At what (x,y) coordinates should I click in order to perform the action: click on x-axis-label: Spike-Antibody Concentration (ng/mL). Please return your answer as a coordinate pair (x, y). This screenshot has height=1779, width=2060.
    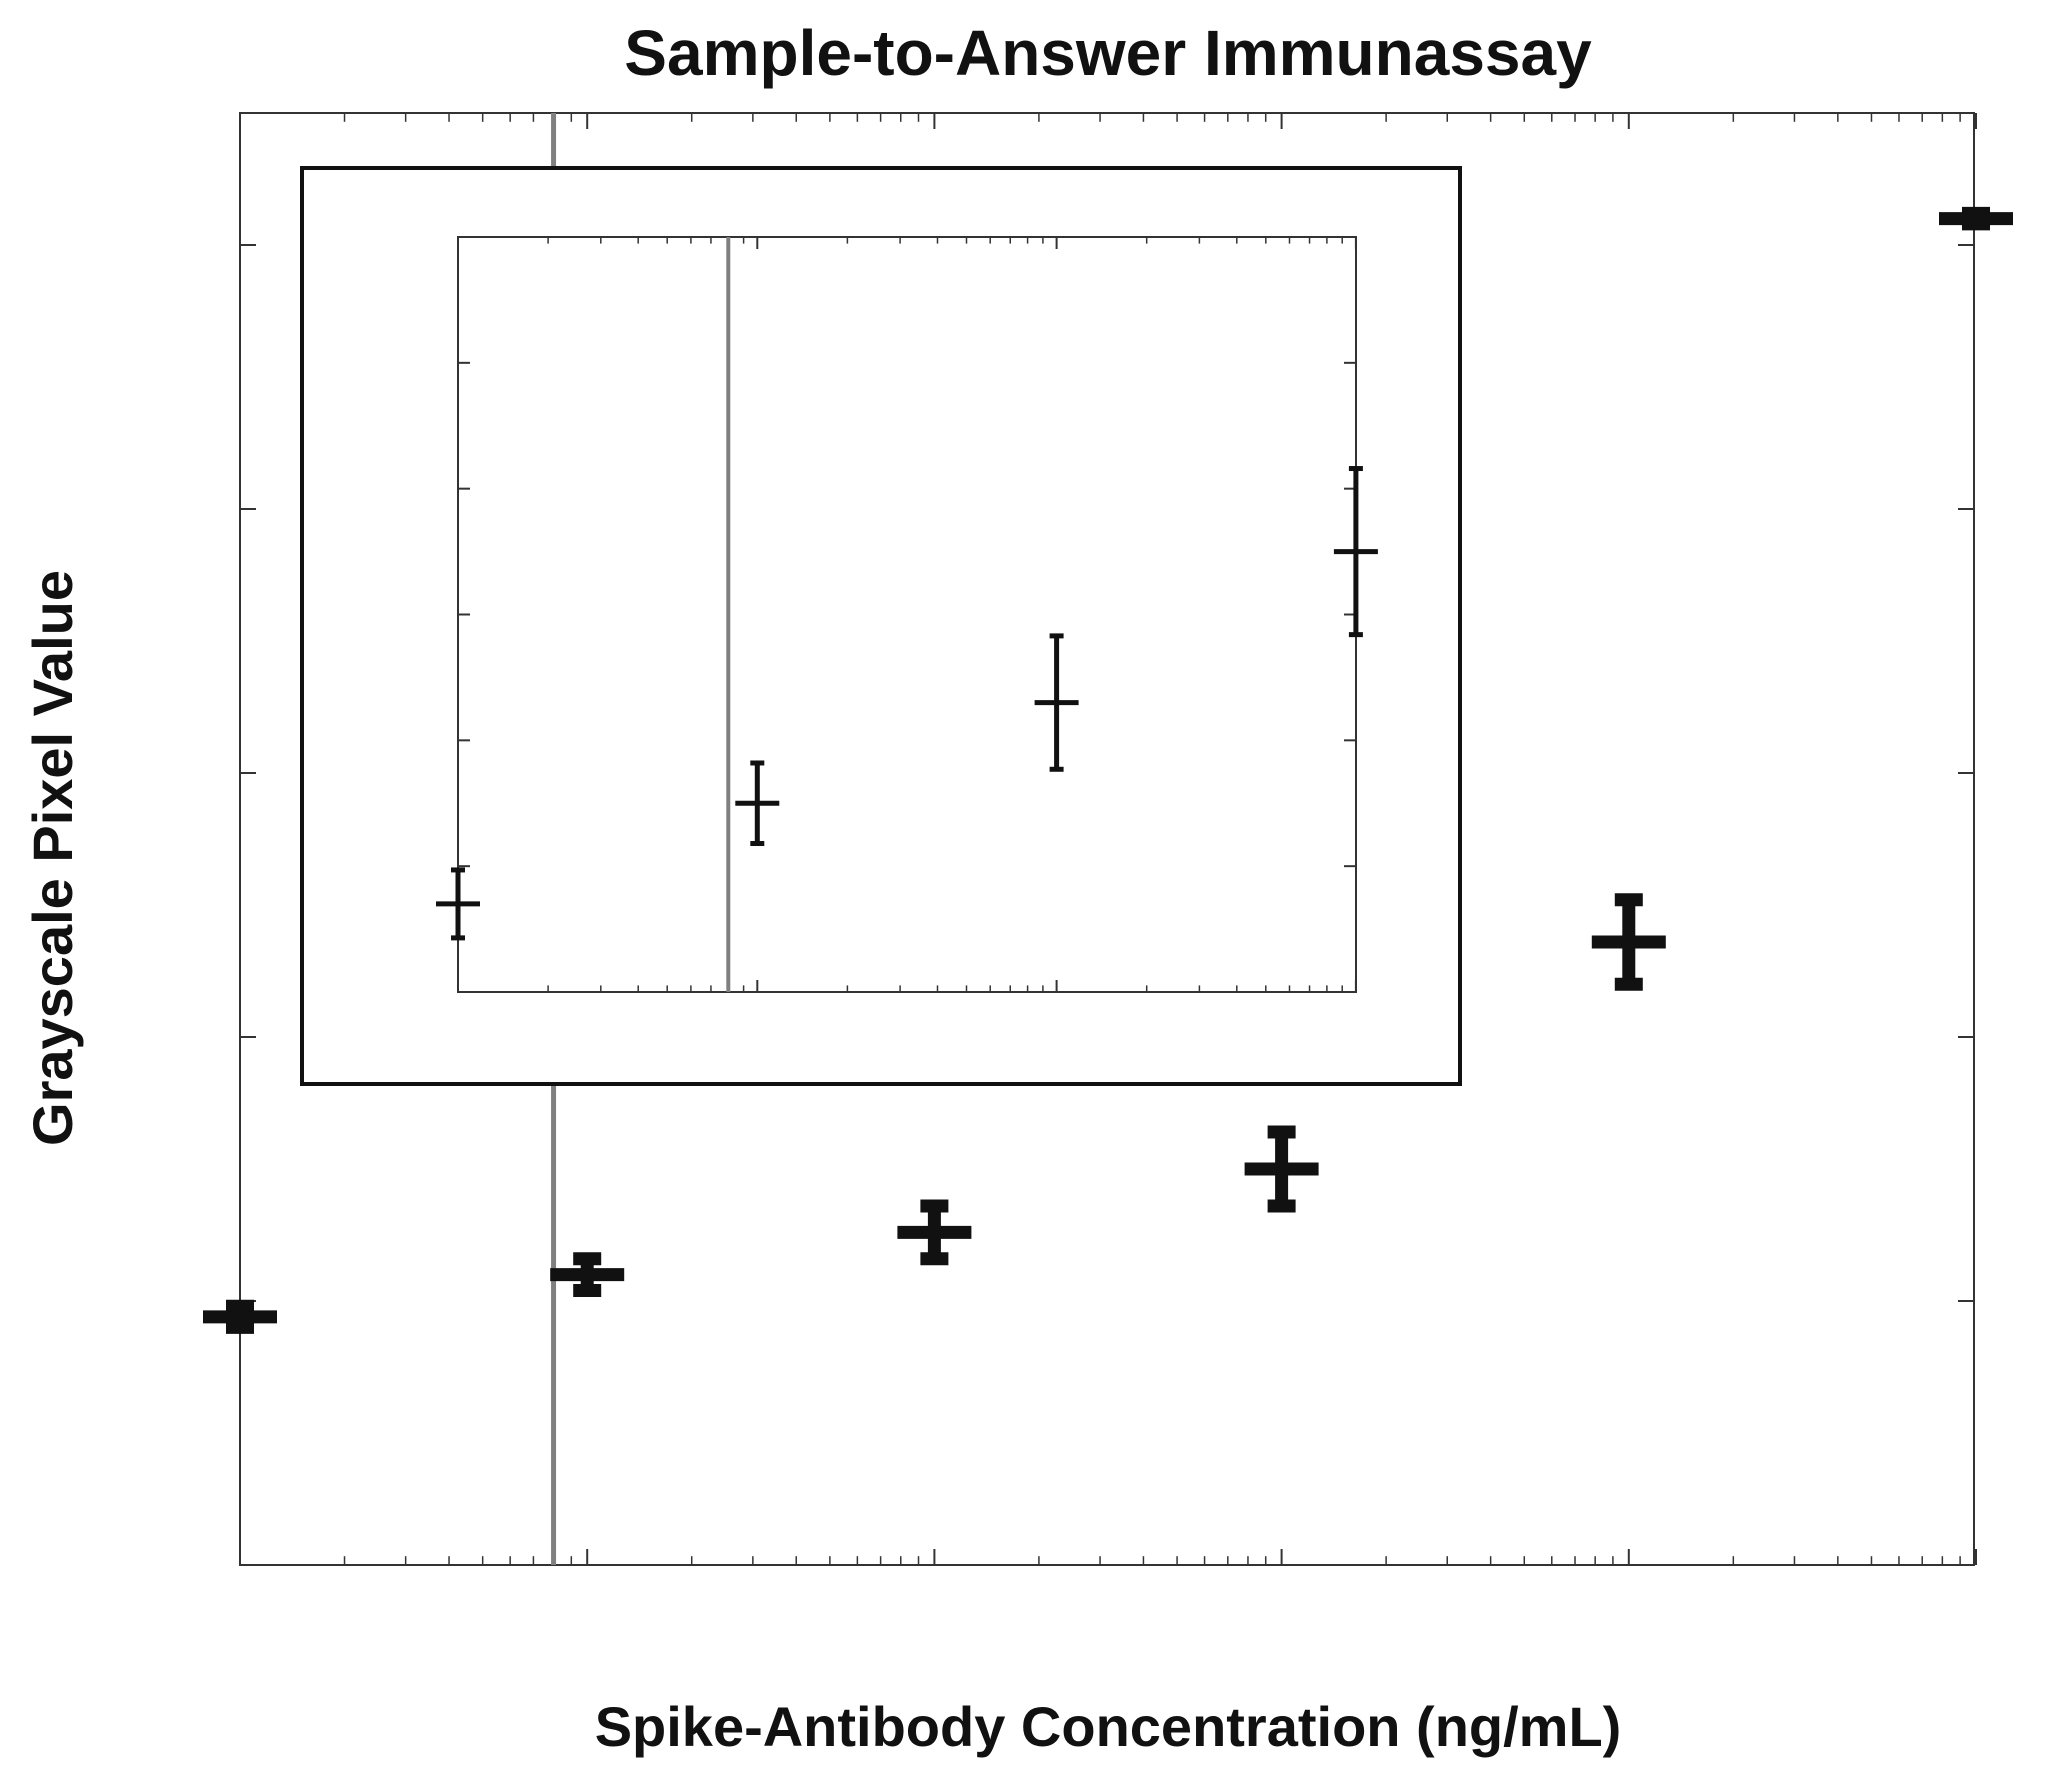
    Looking at the image, I should click on (1108, 1726).